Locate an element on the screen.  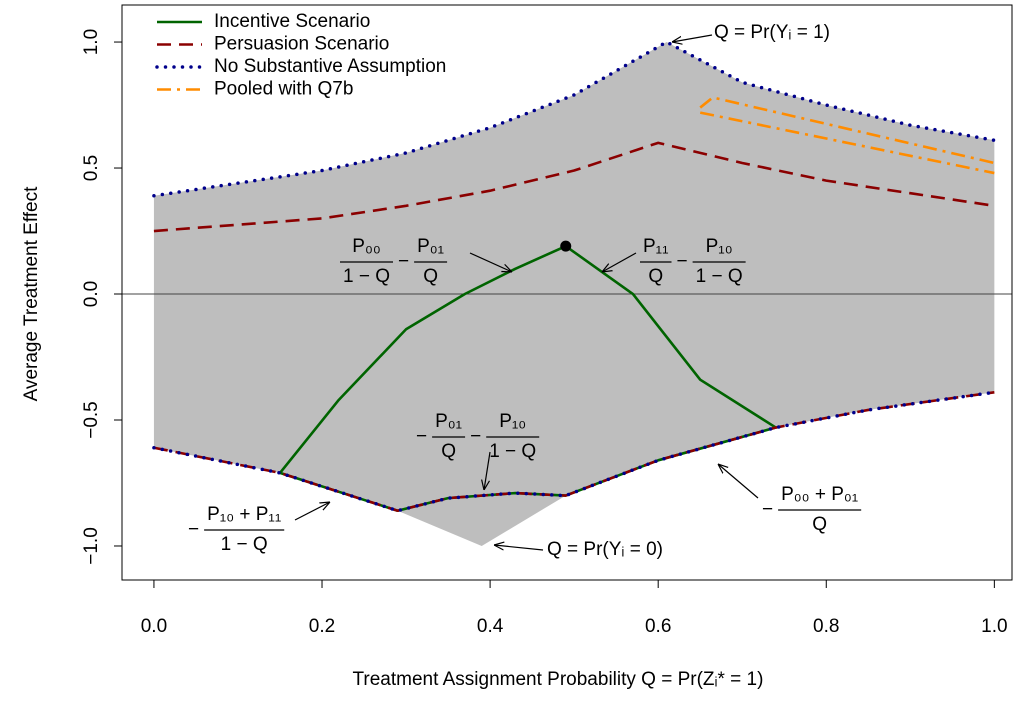
point is located at coordinates (566, 246).